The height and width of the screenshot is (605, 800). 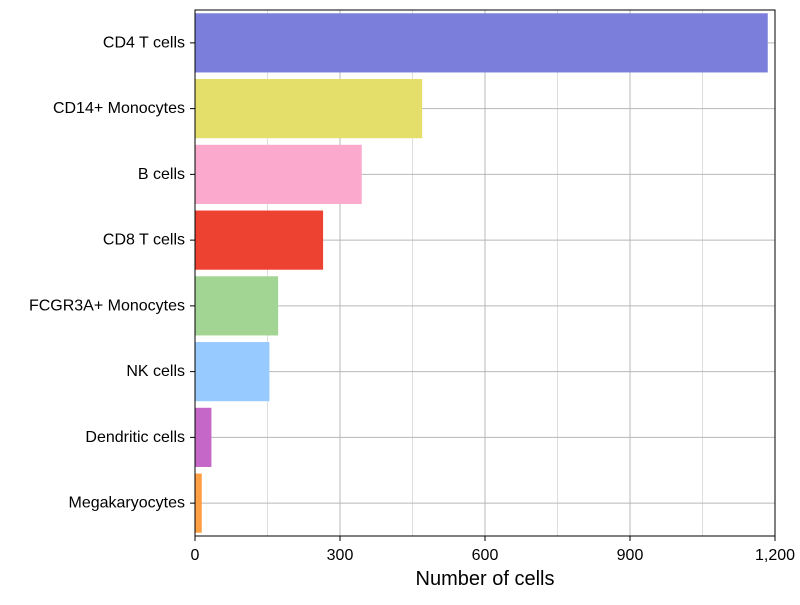 I want to click on y-tick-label: B cells, so click(x=161, y=174).